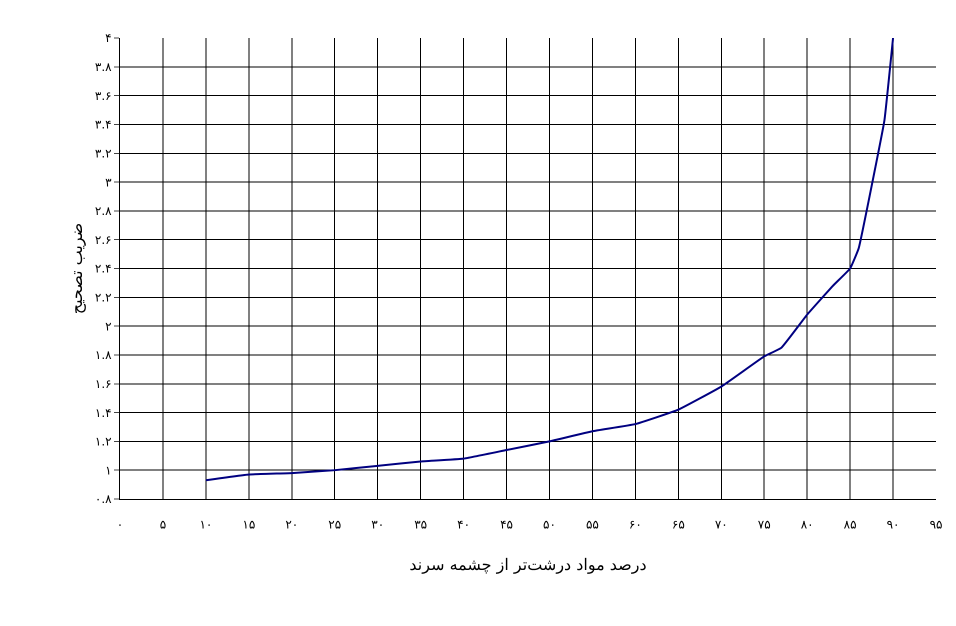  What do you see at coordinates (377, 524) in the screenshot?
I see `x-tick-label: ۳۰` at bounding box center [377, 524].